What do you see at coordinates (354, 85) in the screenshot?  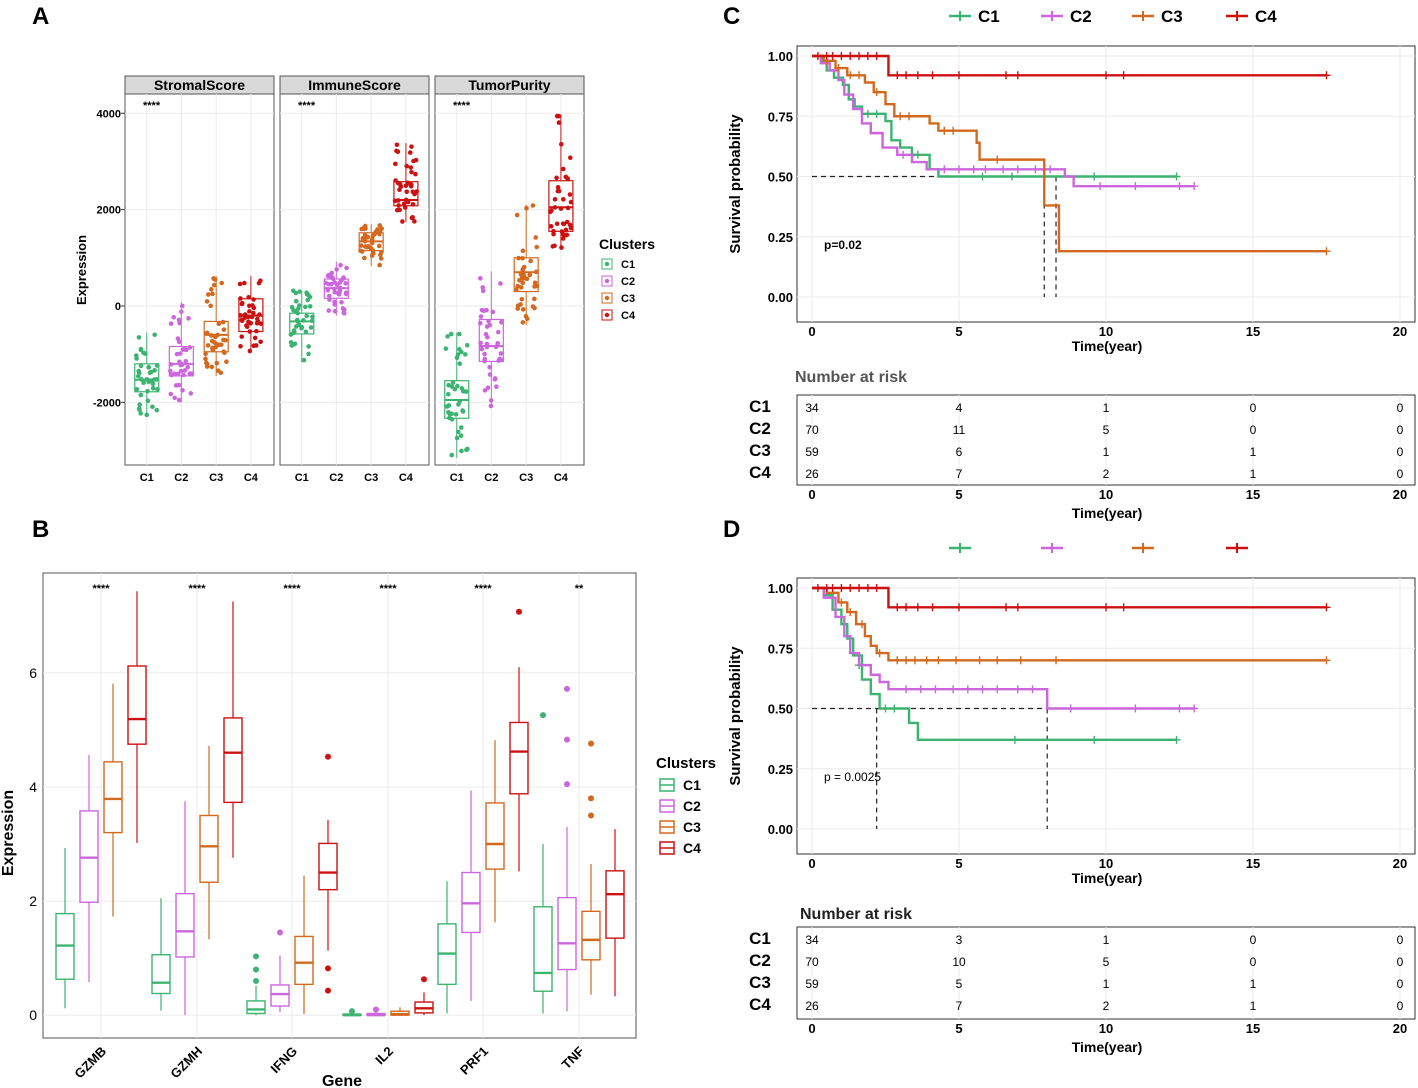 I see `facet-title: ImmuneScore` at bounding box center [354, 85].